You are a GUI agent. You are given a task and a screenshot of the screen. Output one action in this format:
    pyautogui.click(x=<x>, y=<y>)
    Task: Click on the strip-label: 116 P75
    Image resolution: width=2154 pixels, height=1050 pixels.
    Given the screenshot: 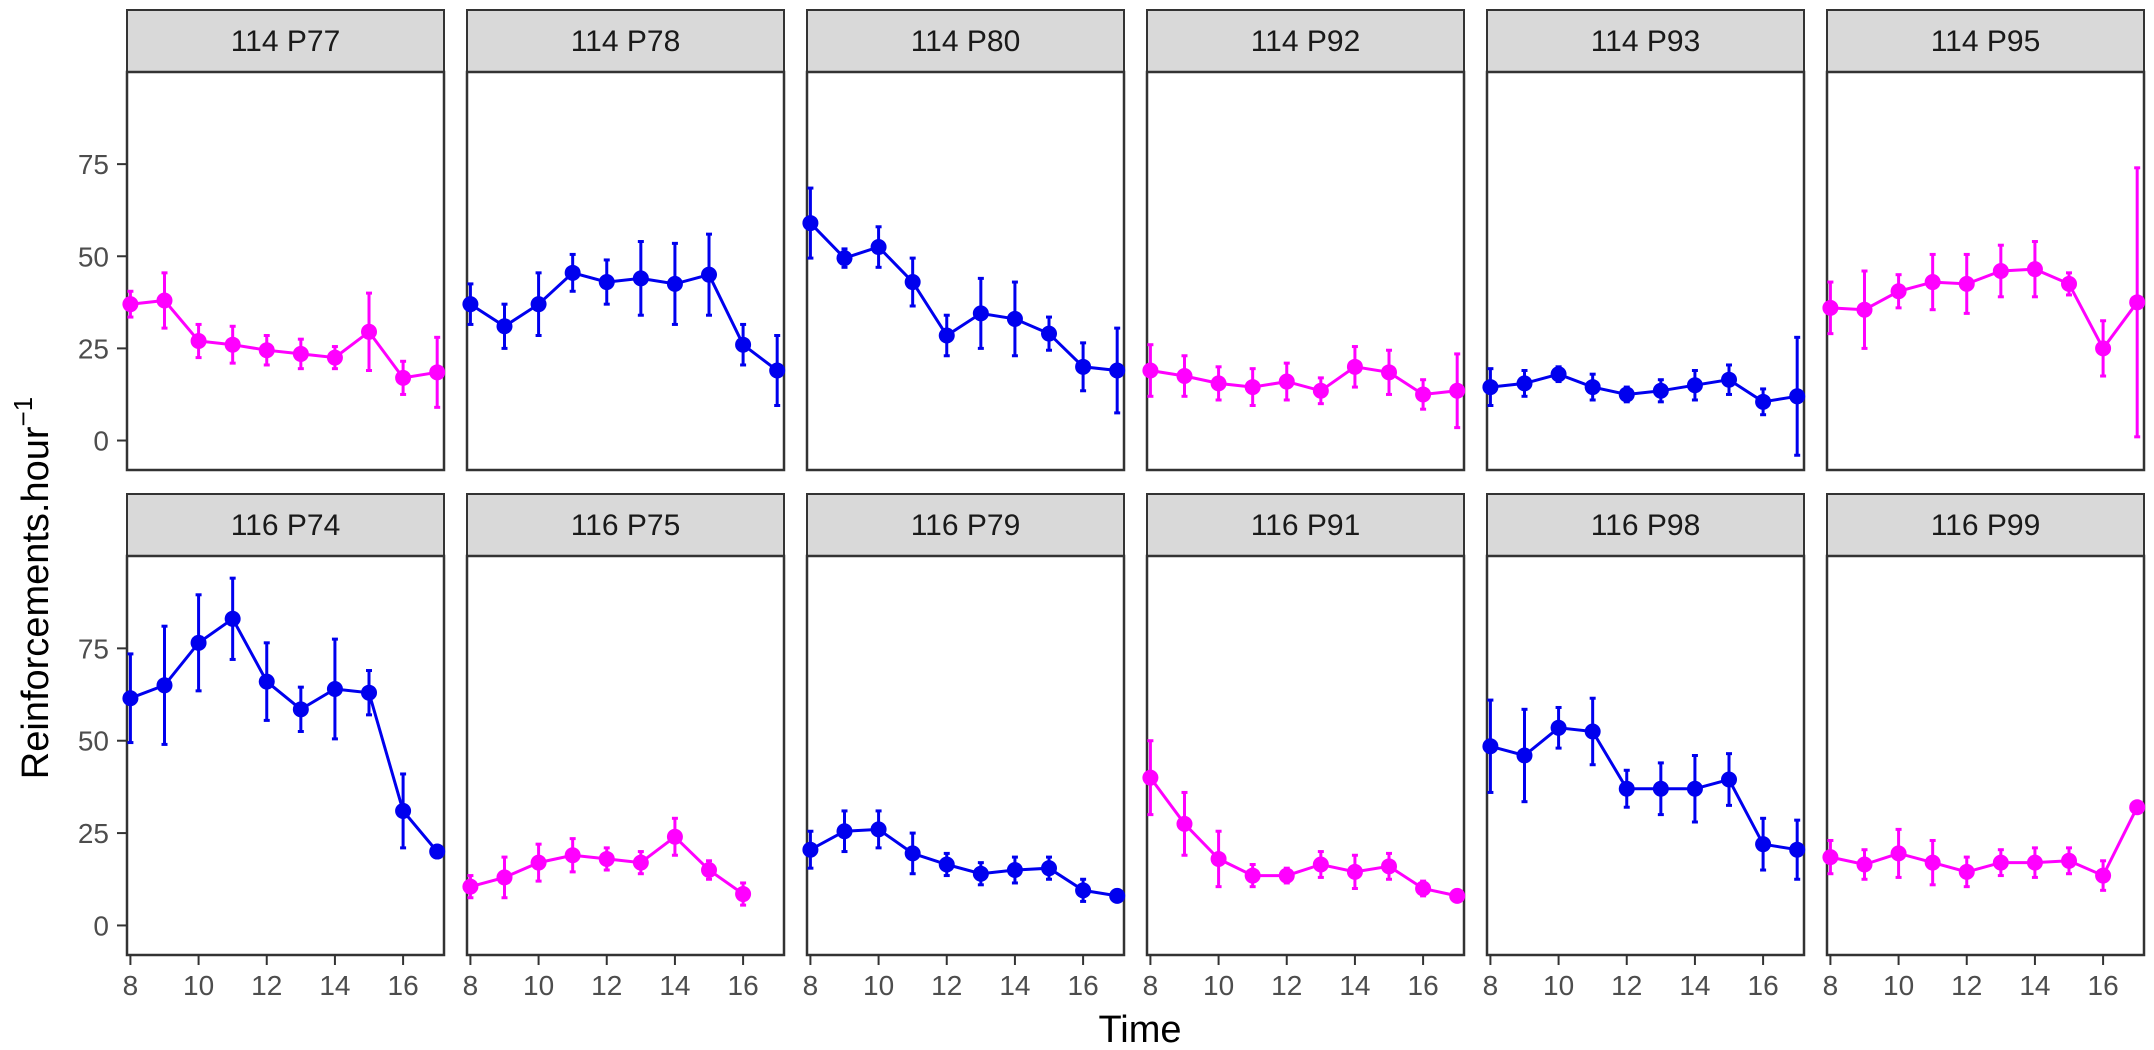 What is the action you would take?
    pyautogui.click(x=626, y=525)
    